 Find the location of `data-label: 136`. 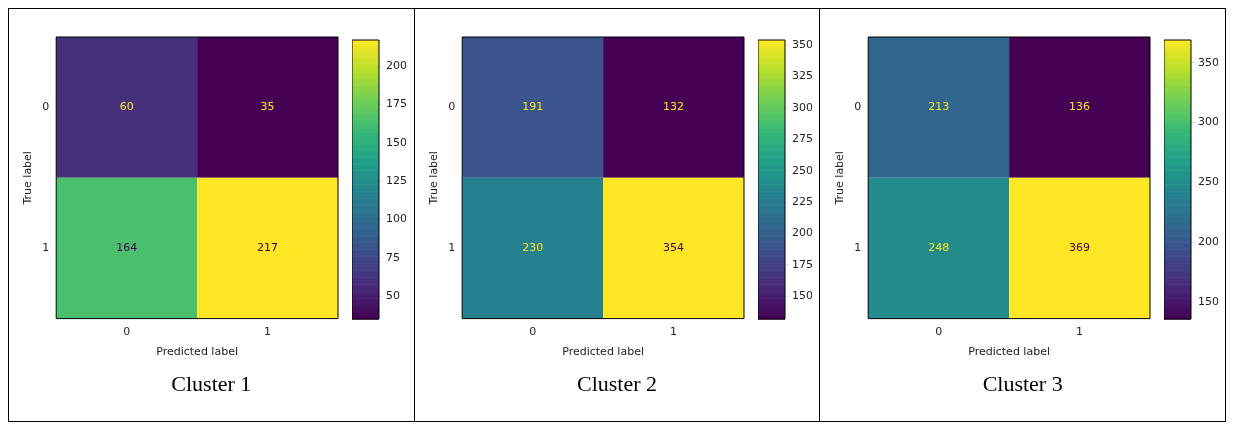

data-label: 136 is located at coordinates (1079, 107).